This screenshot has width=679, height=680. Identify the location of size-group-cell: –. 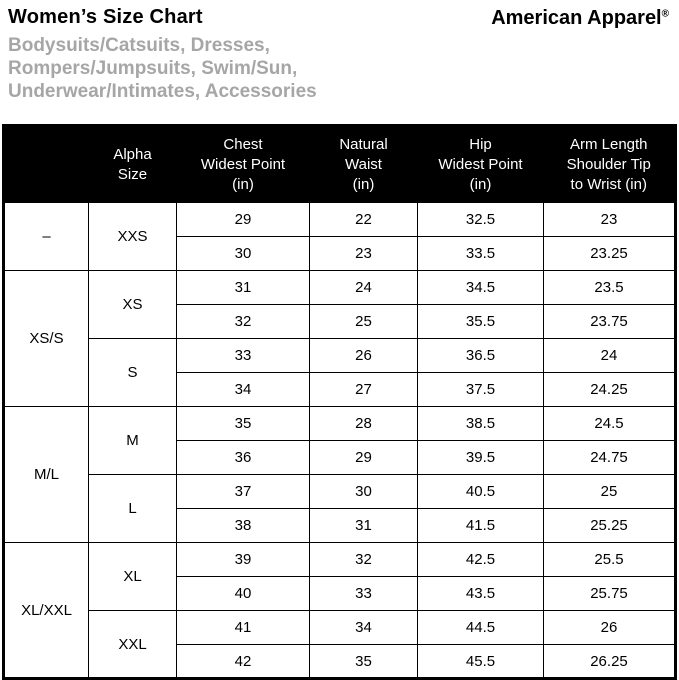
(46, 236).